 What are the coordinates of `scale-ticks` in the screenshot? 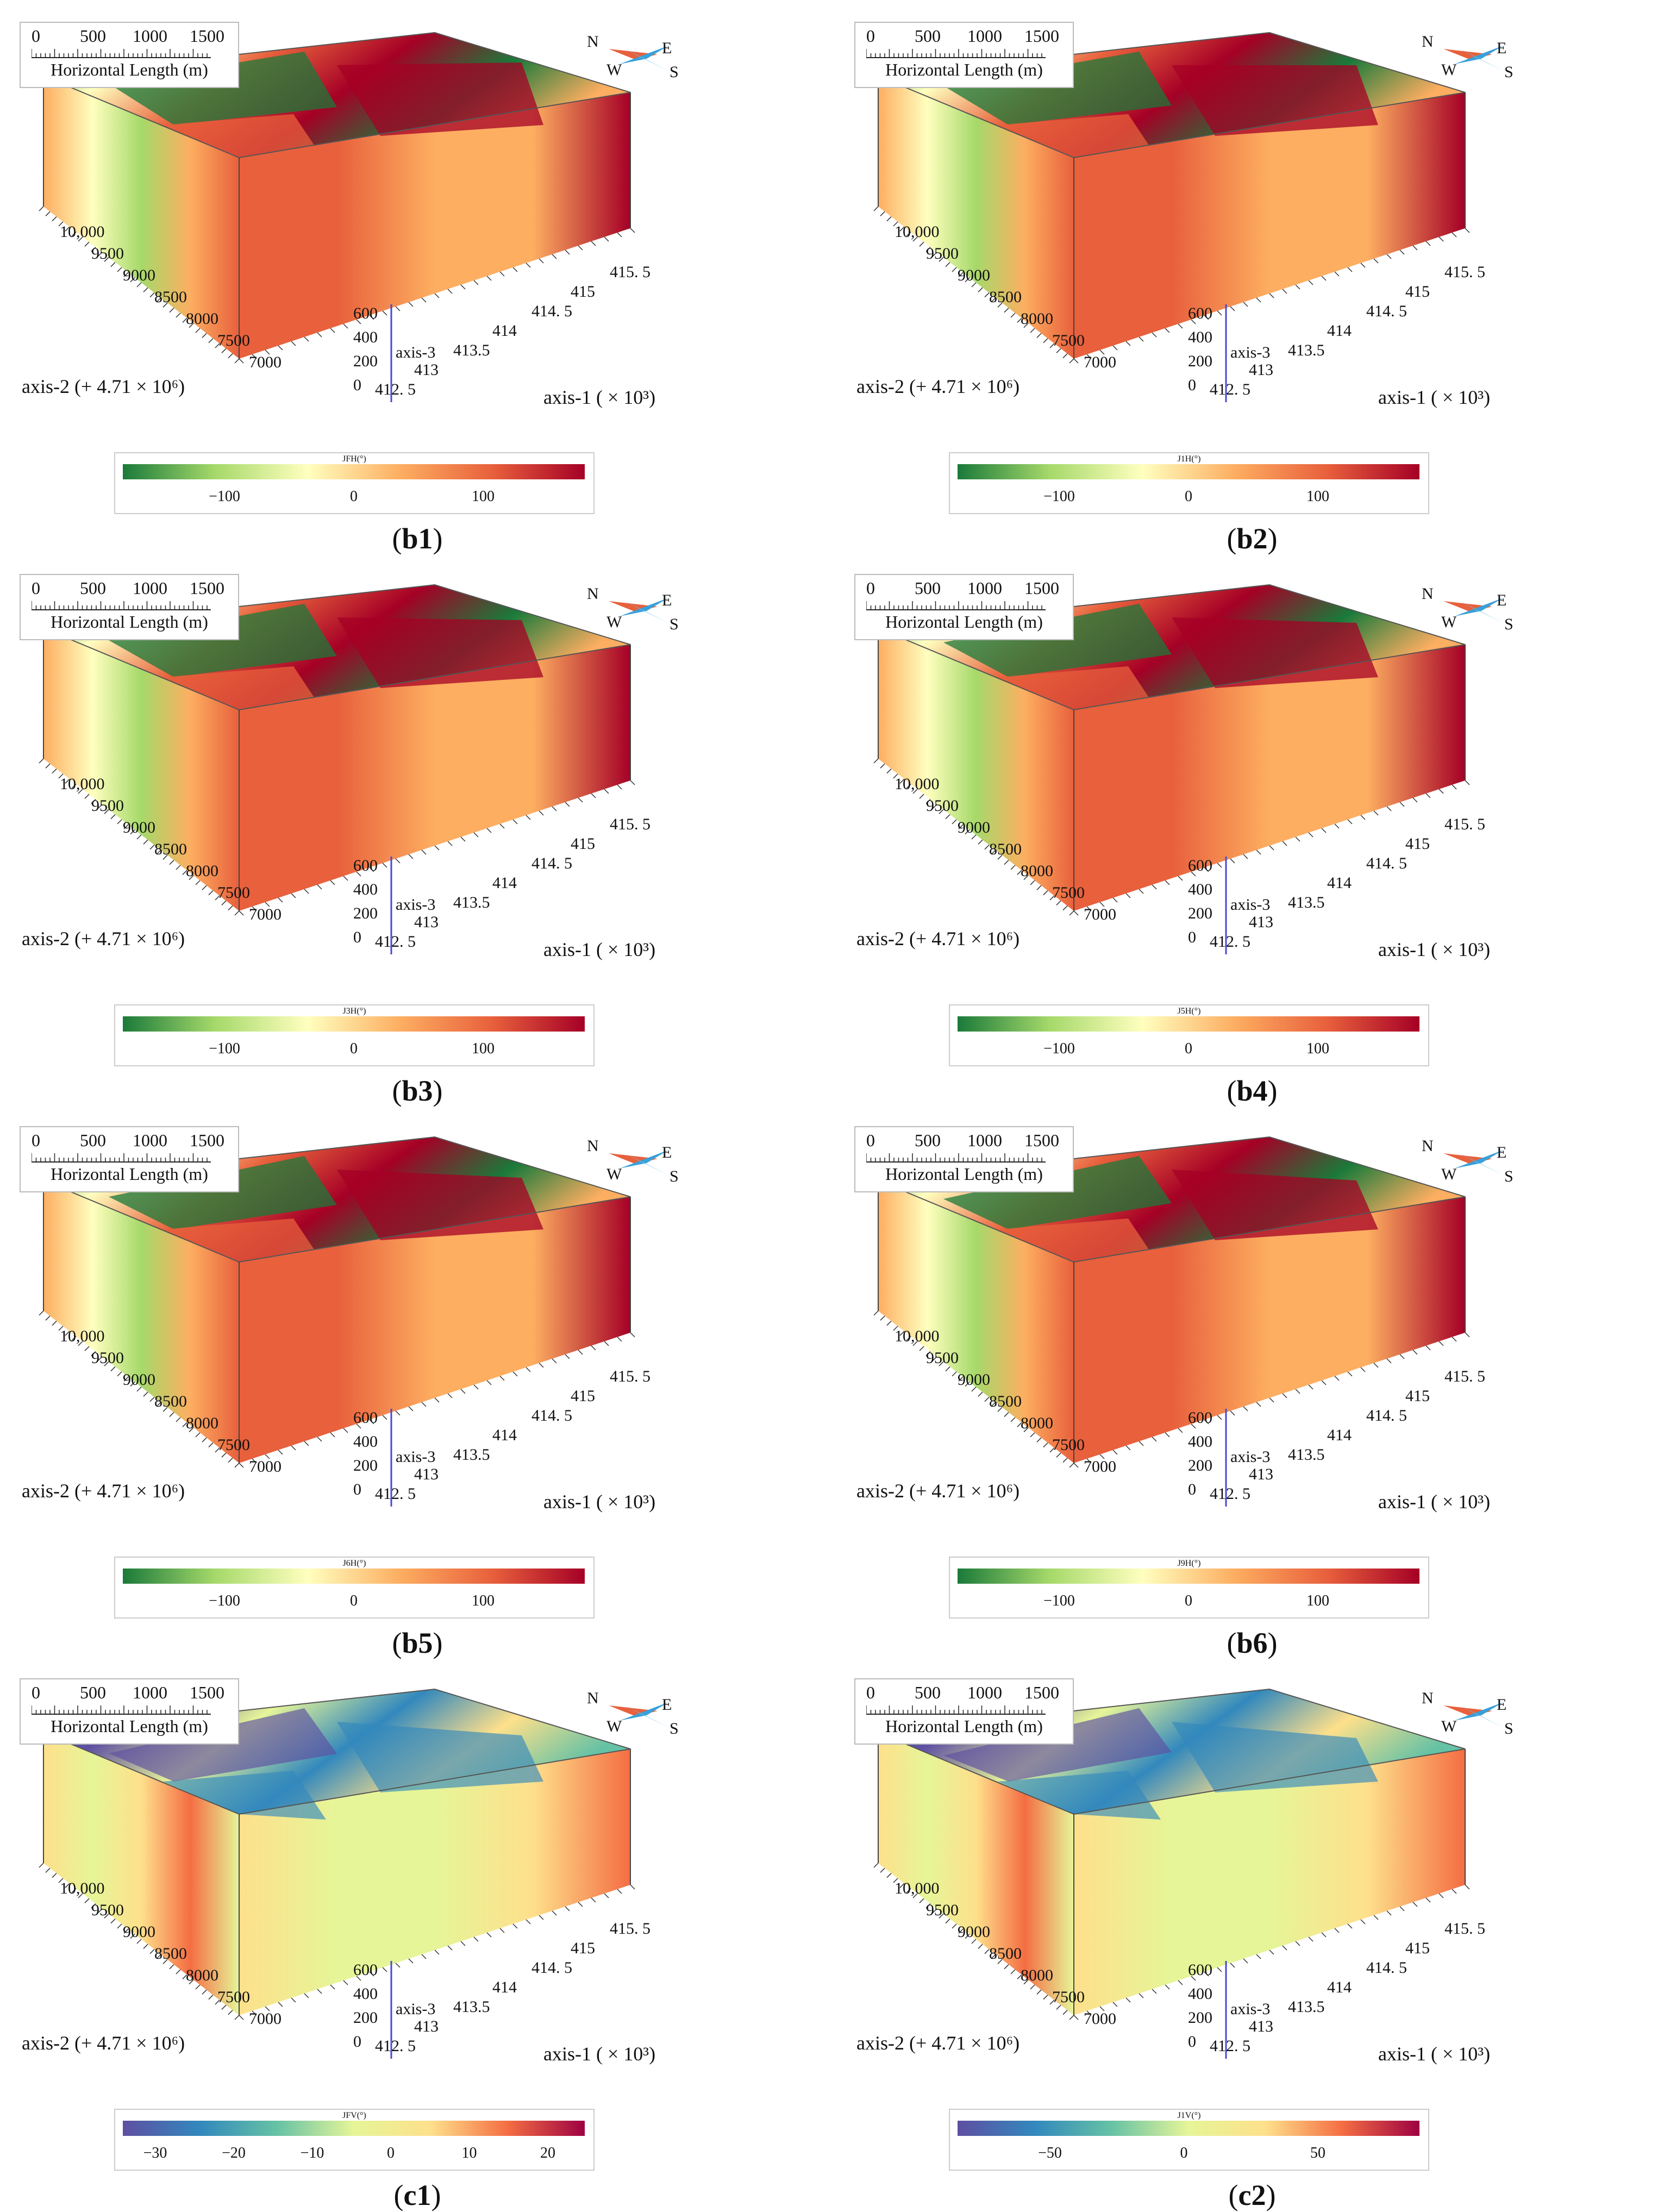 It's located at (956, 1710).